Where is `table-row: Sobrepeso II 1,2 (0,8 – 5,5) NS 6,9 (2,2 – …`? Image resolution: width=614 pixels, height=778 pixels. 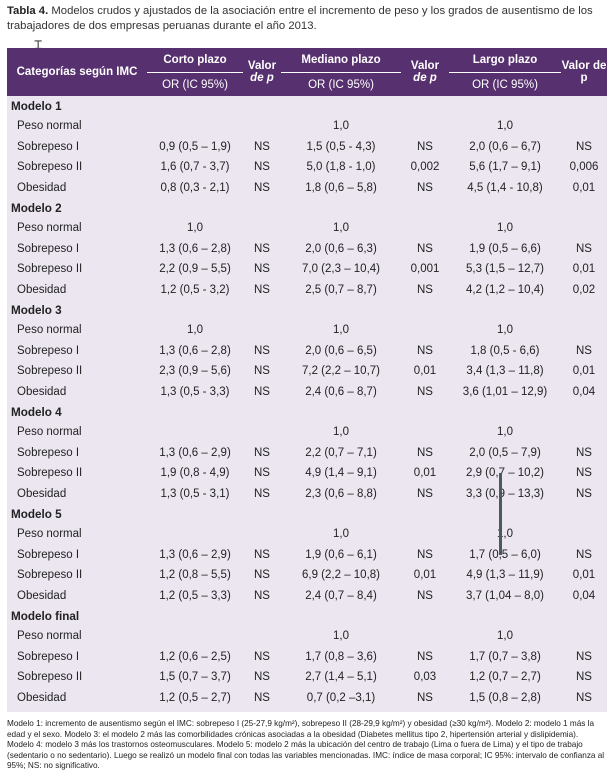
table-row: Sobrepeso II 1,2 (0,8 – 5,5) NS 6,9 (2,2 – … is located at coordinates (307, 575).